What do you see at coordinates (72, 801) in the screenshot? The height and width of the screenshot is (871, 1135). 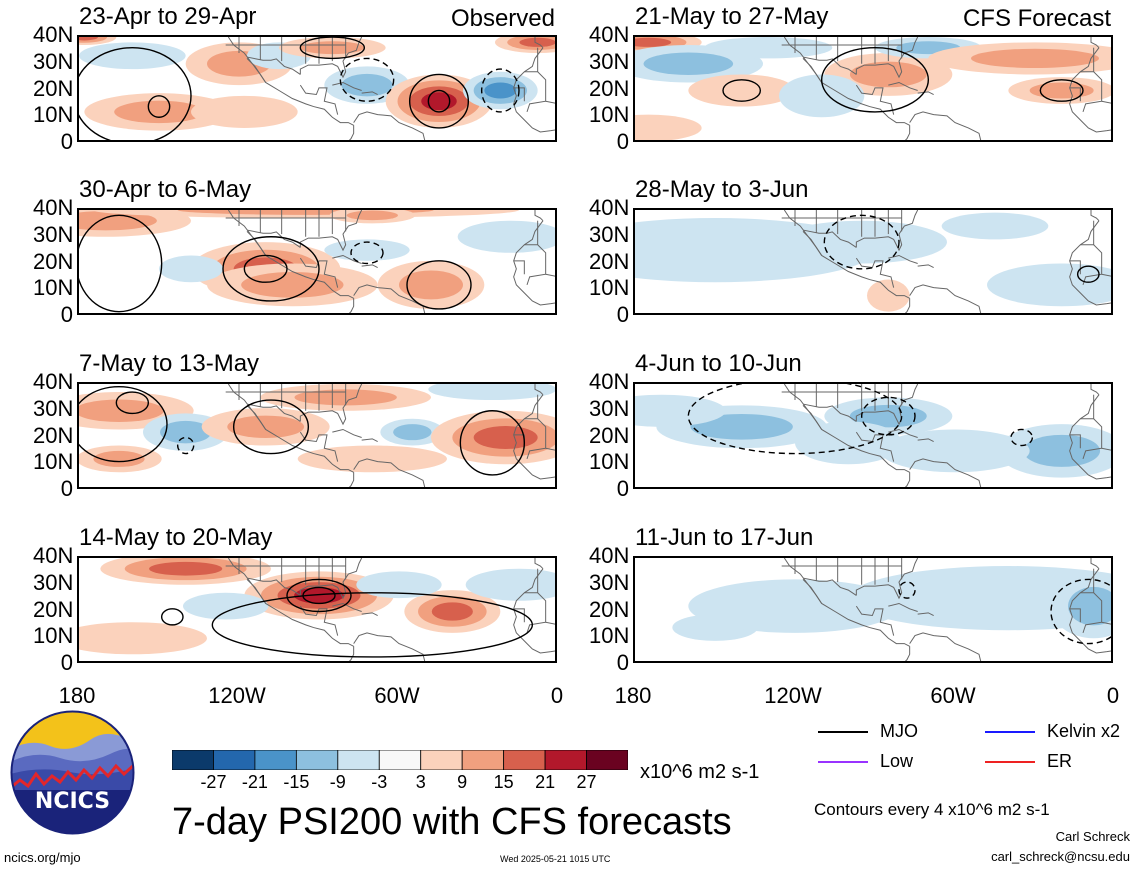 I see `logo-text: NCICS` at bounding box center [72, 801].